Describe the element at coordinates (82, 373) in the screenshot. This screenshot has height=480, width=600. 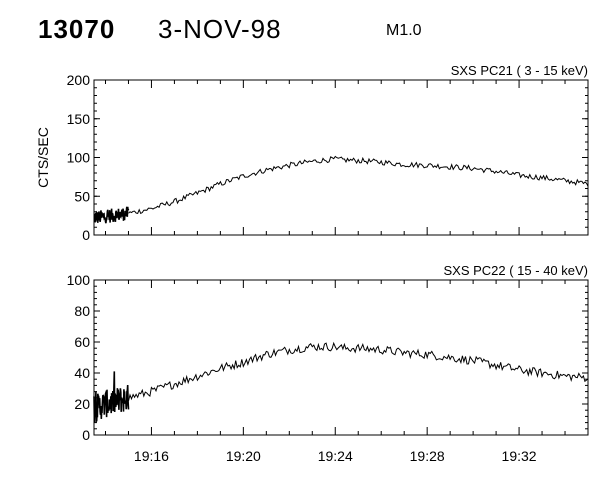
I see `y-tick-label: 40` at that location.